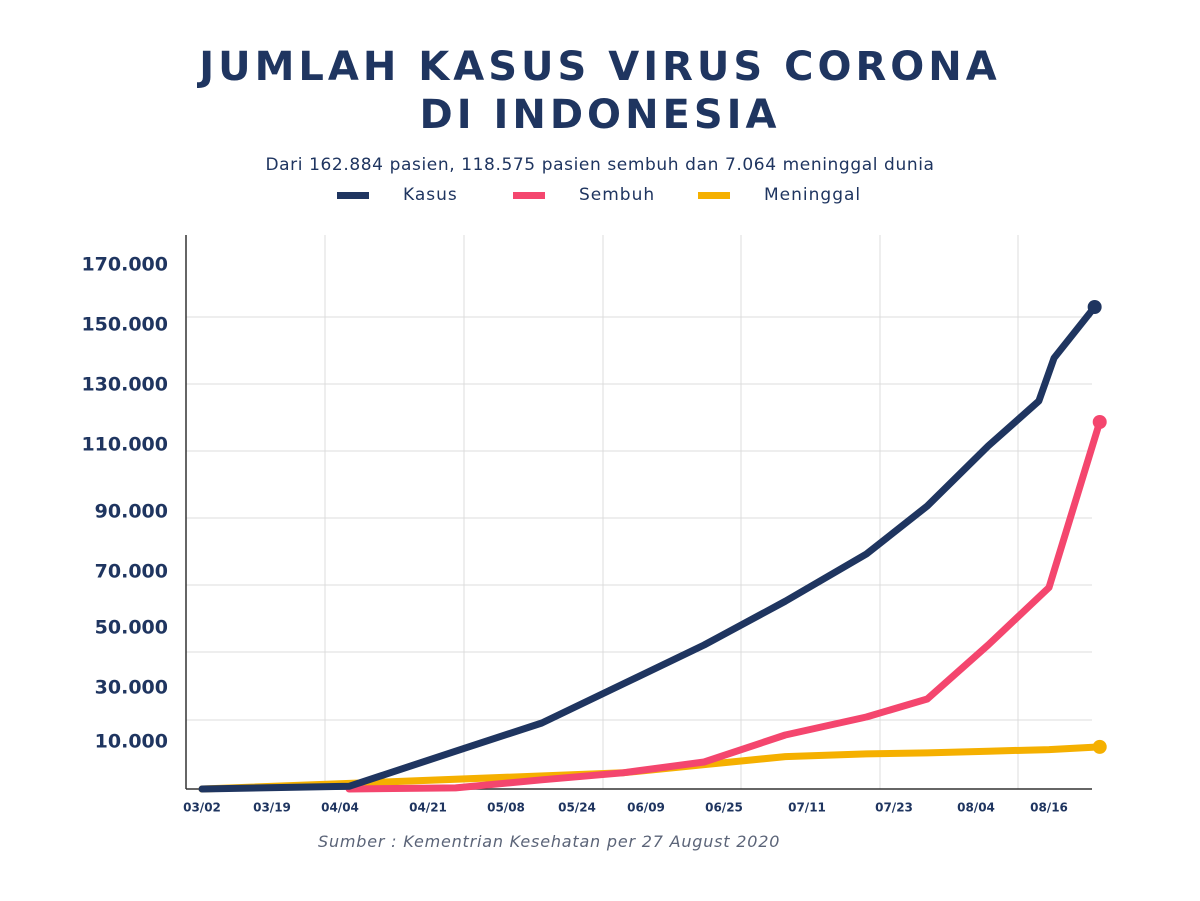  Describe the element at coordinates (124, 445) in the screenshot. I see `y-tick-label: 110.000` at that location.